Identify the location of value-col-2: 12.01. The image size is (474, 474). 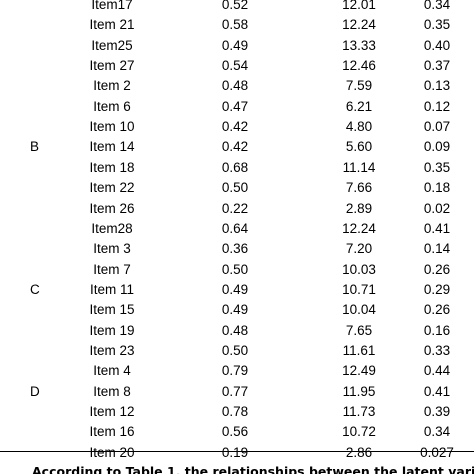
(359, 6).